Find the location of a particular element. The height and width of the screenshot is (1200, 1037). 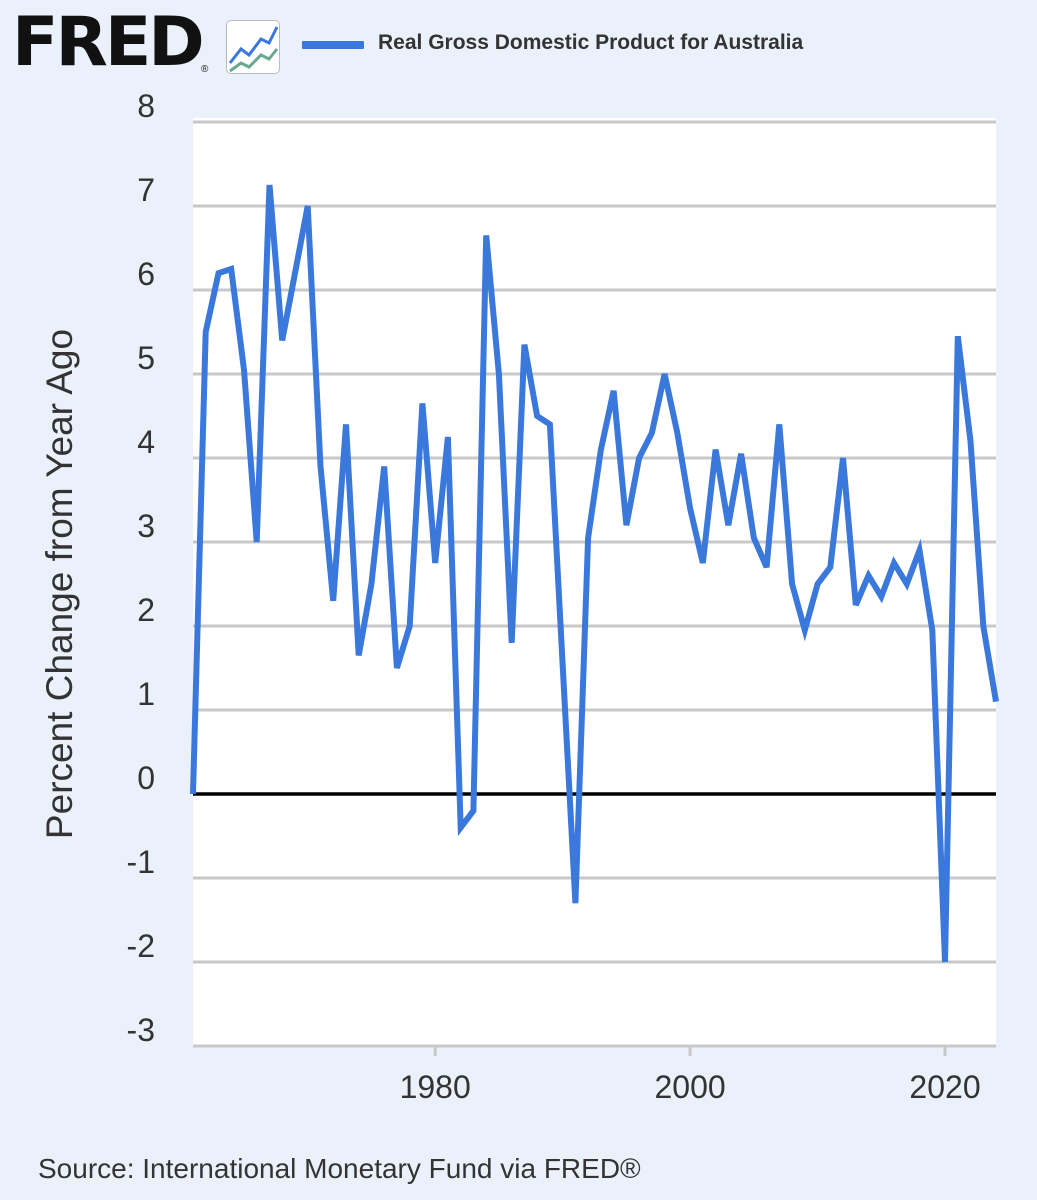

line-chart-icon is located at coordinates (253, 47).